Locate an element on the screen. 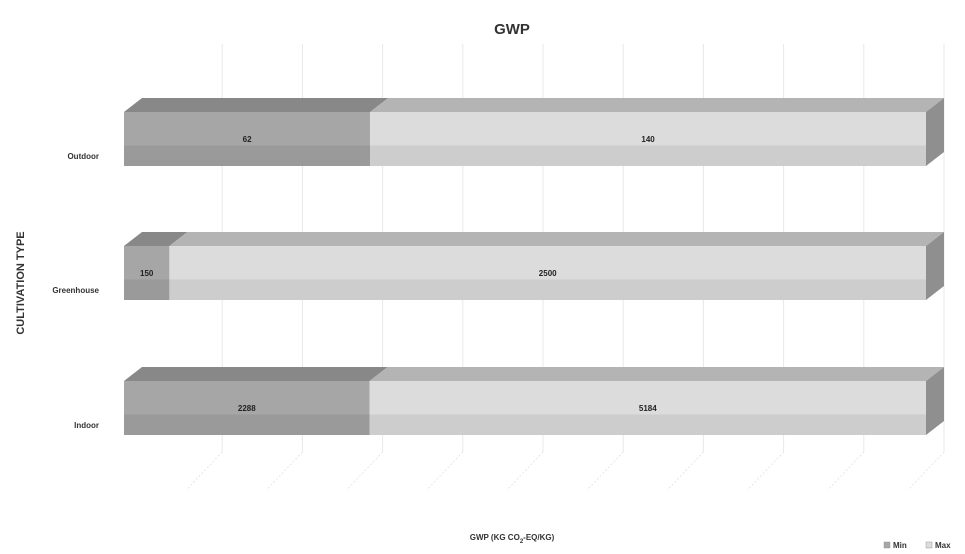  bar-max-greenhouse: 2500 is located at coordinates (556, 266).